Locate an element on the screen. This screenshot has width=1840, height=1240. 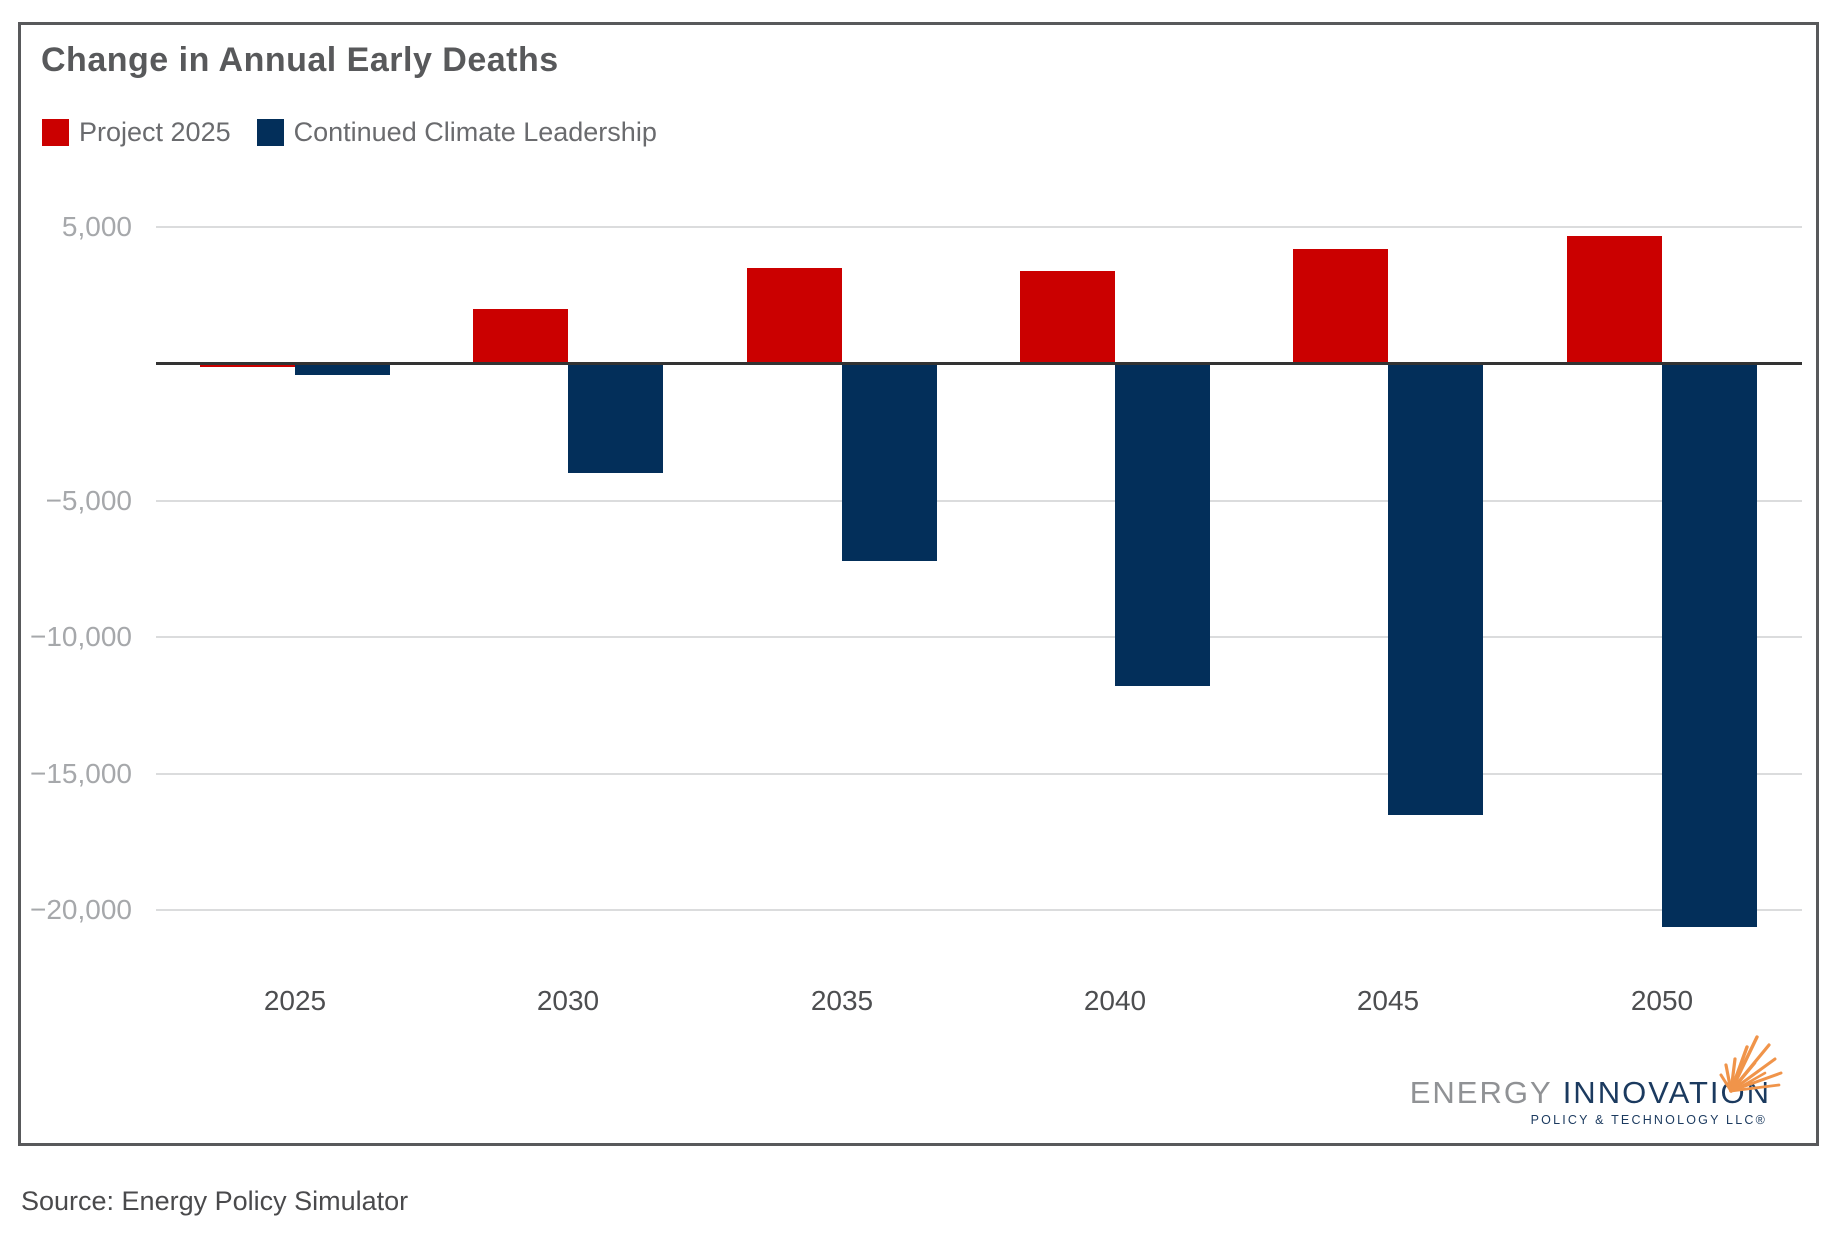
bar-project-2025-2030 is located at coordinates (520, 336).